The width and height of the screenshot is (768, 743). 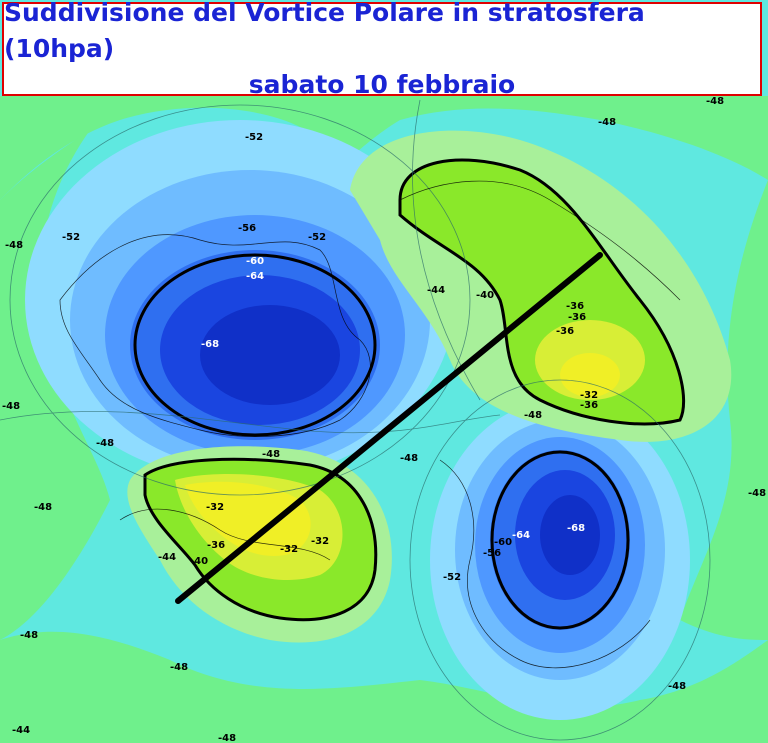 I want to click on vortex-east, so click(x=560, y=560).